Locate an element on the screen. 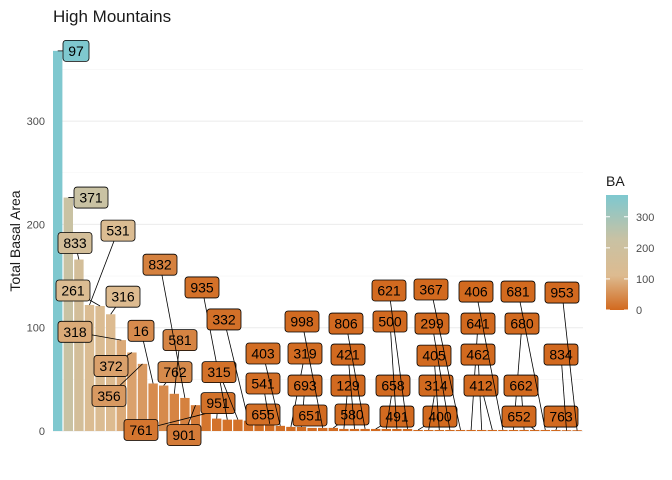 The image size is (672, 480). bar-label: 406 is located at coordinates (476, 291).